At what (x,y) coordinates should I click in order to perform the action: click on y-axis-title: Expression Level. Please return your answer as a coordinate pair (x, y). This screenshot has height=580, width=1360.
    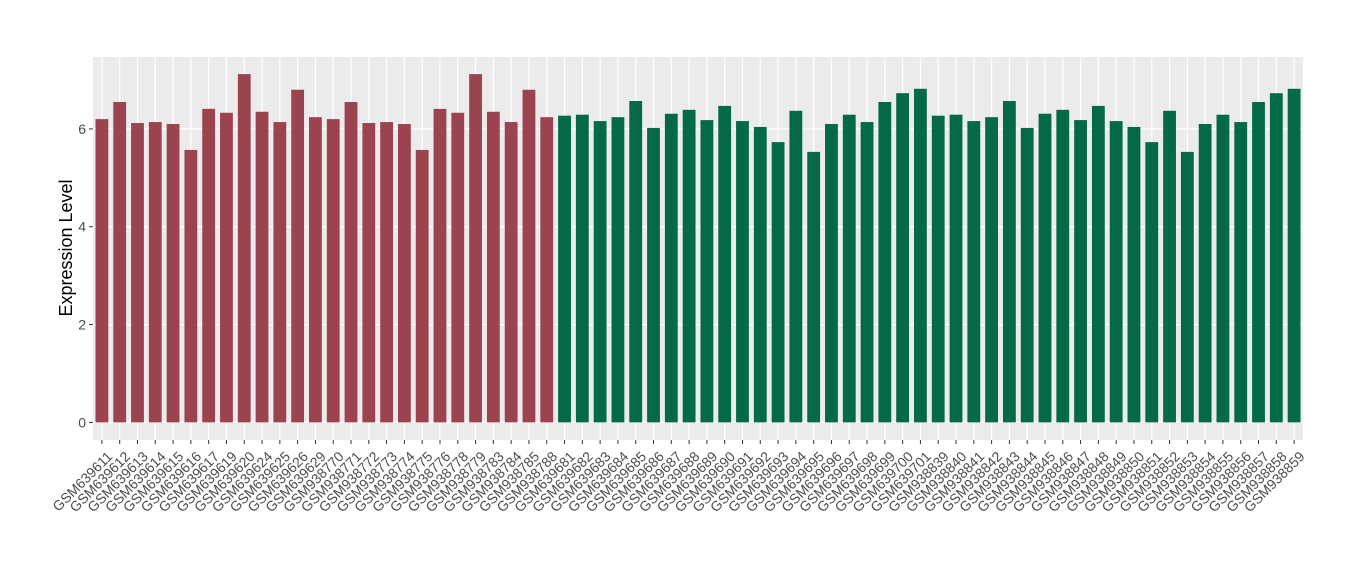
    Looking at the image, I should click on (66, 247).